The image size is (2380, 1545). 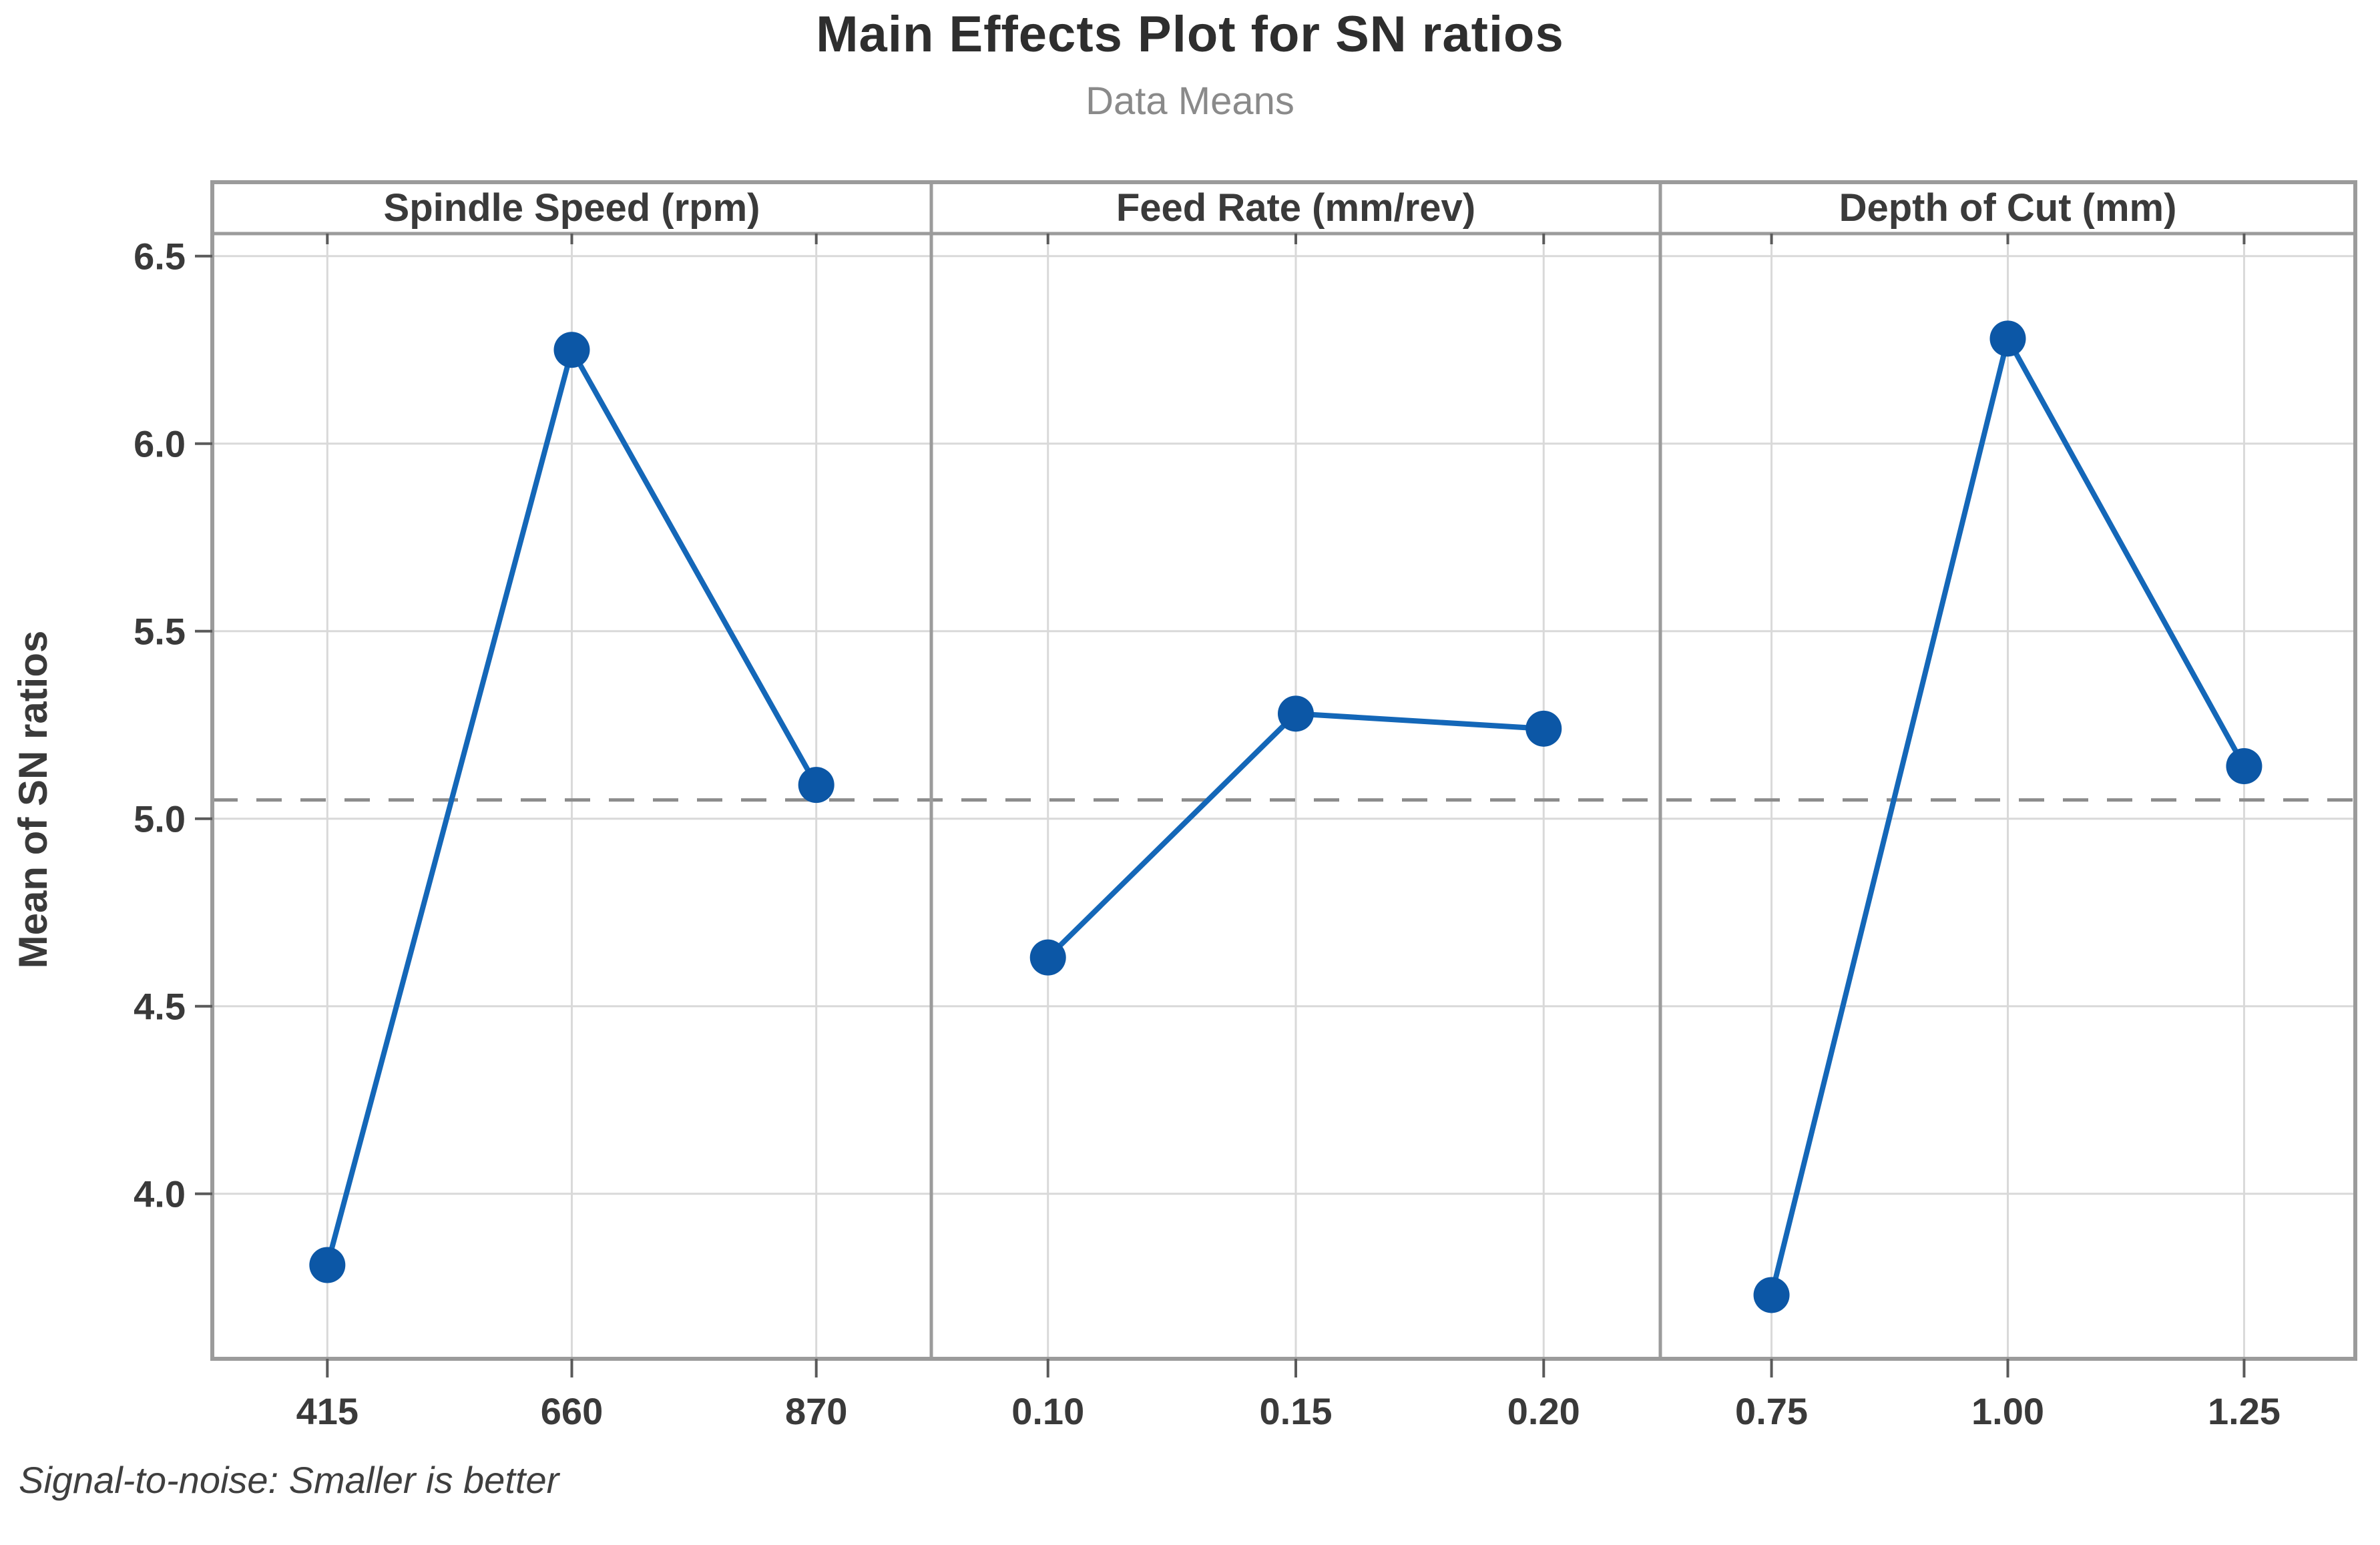 What do you see at coordinates (160, 632) in the screenshot?
I see `y-tick-label: 5.5` at bounding box center [160, 632].